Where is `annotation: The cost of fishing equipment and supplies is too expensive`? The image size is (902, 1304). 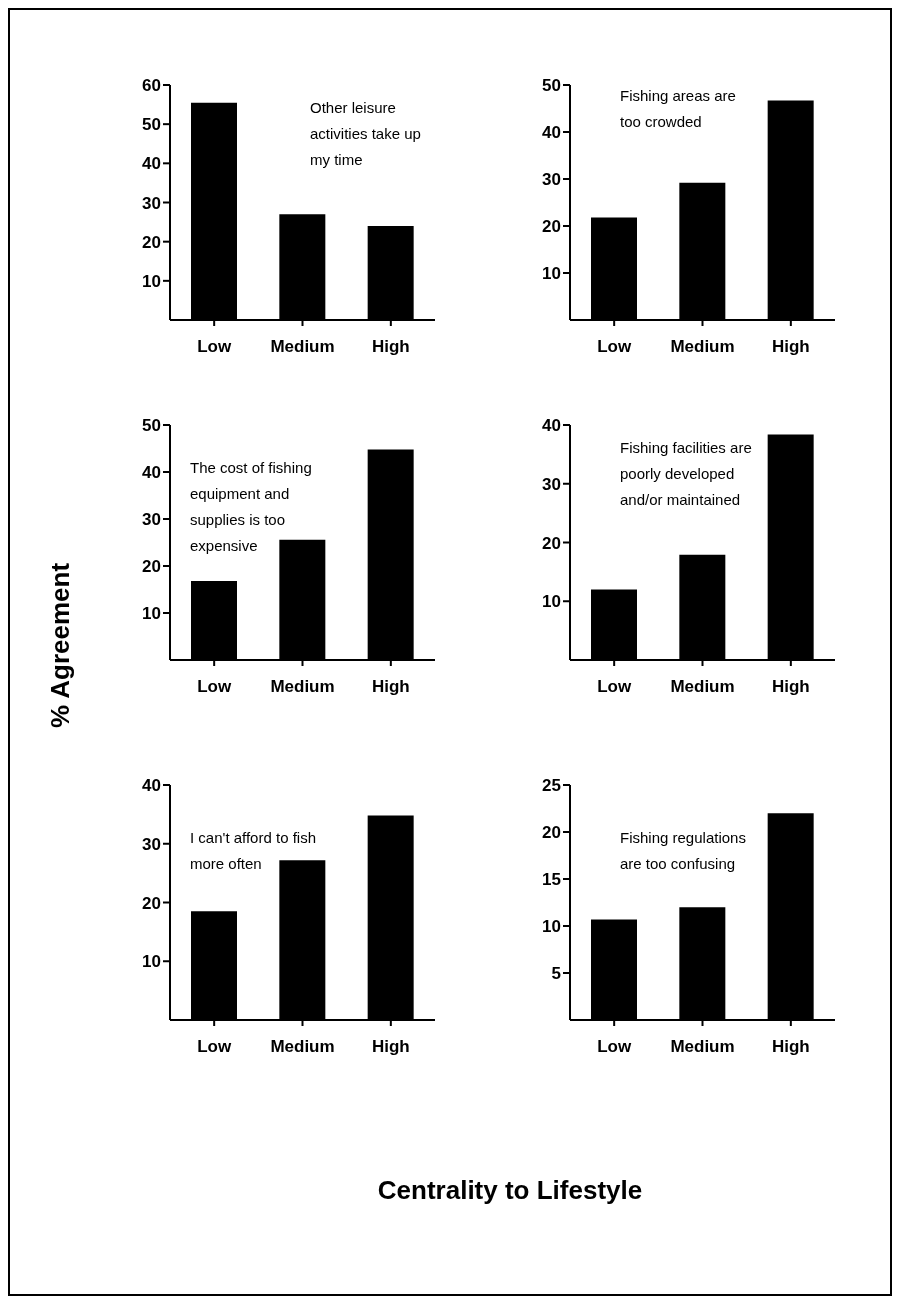
annotation: The cost of fishing equipment and supplies is too expensive is located at coordinates (251, 507).